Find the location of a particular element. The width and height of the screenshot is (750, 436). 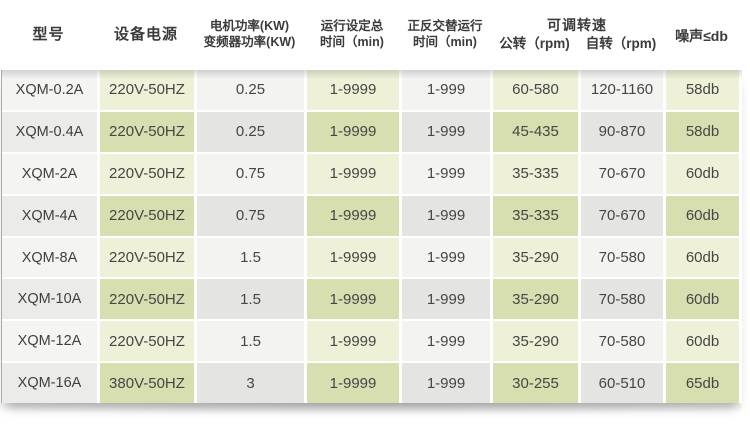

header-noise: 噪声≤db is located at coordinates (701, 36).